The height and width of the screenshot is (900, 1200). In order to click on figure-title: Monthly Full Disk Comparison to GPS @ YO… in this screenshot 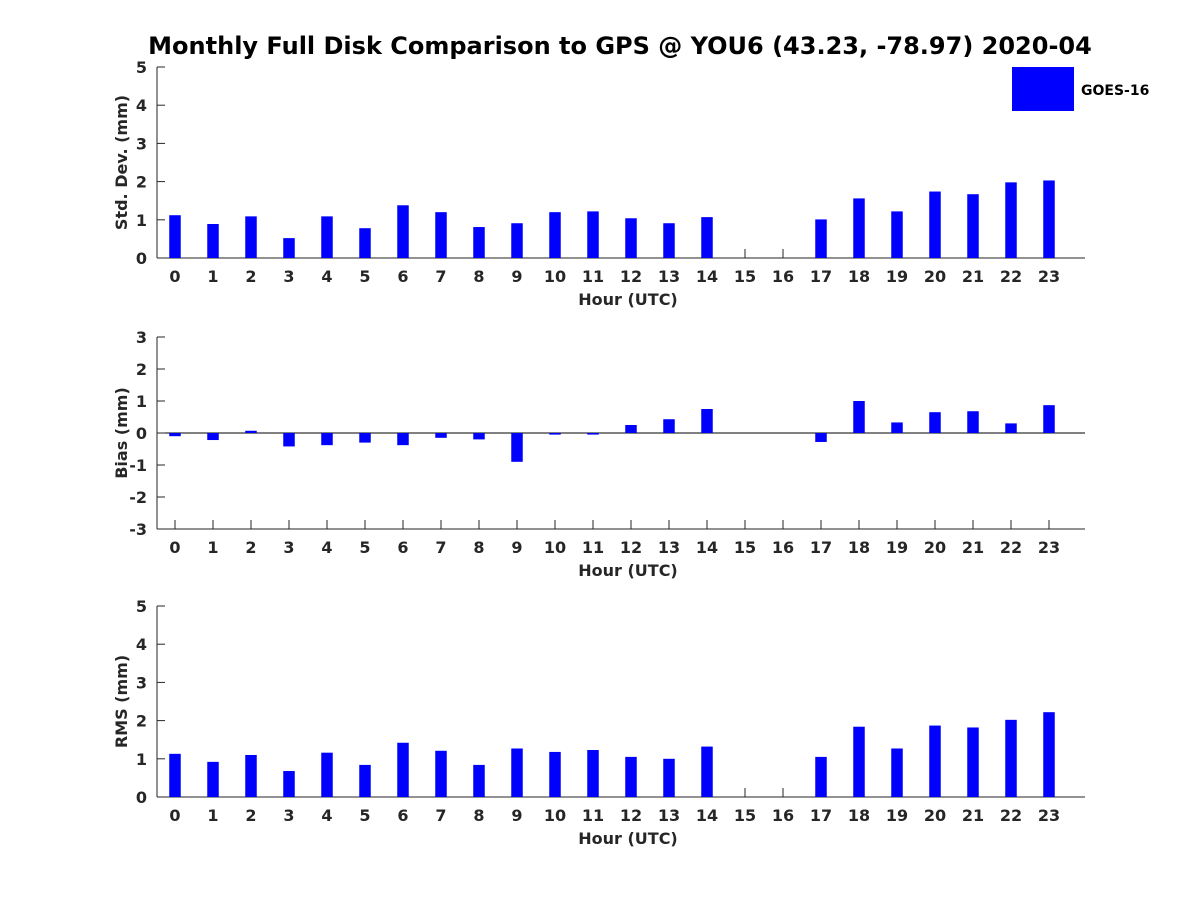, I will do `click(620, 46)`.